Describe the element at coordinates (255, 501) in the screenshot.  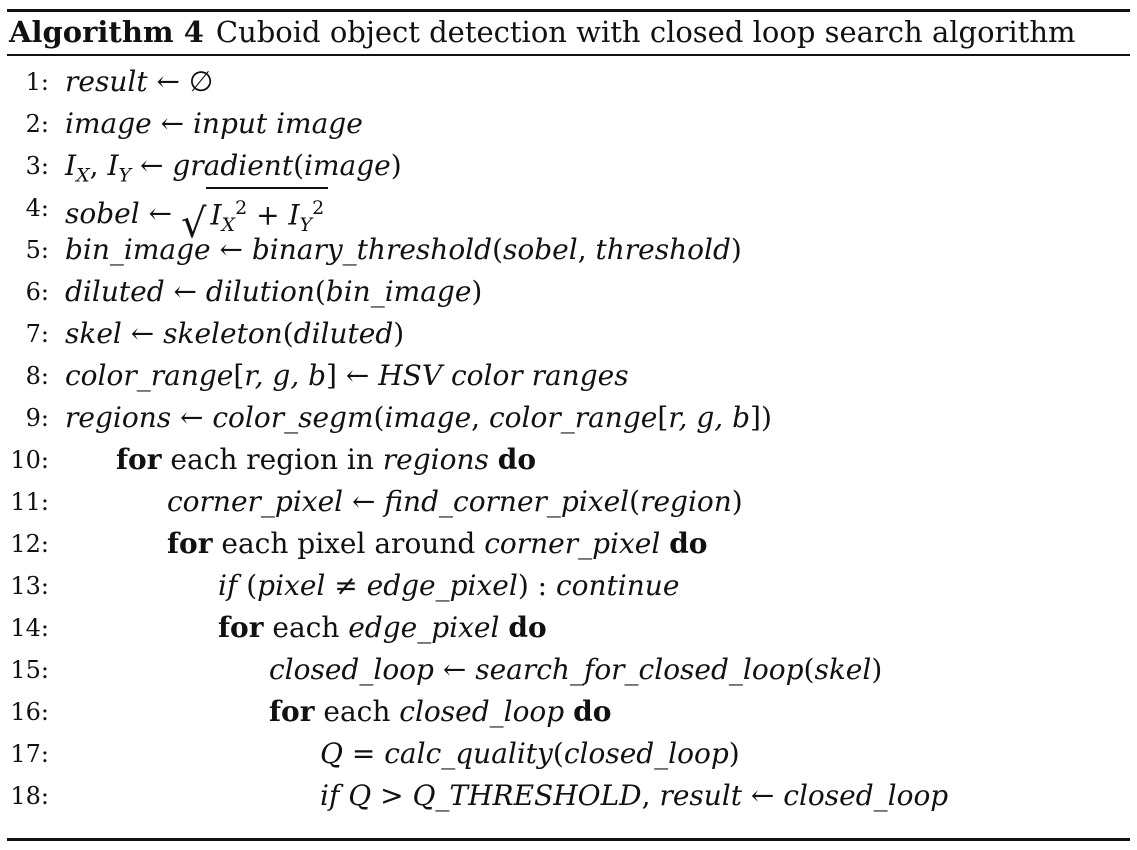
I see `math-identifier: corner_pixel` at that location.